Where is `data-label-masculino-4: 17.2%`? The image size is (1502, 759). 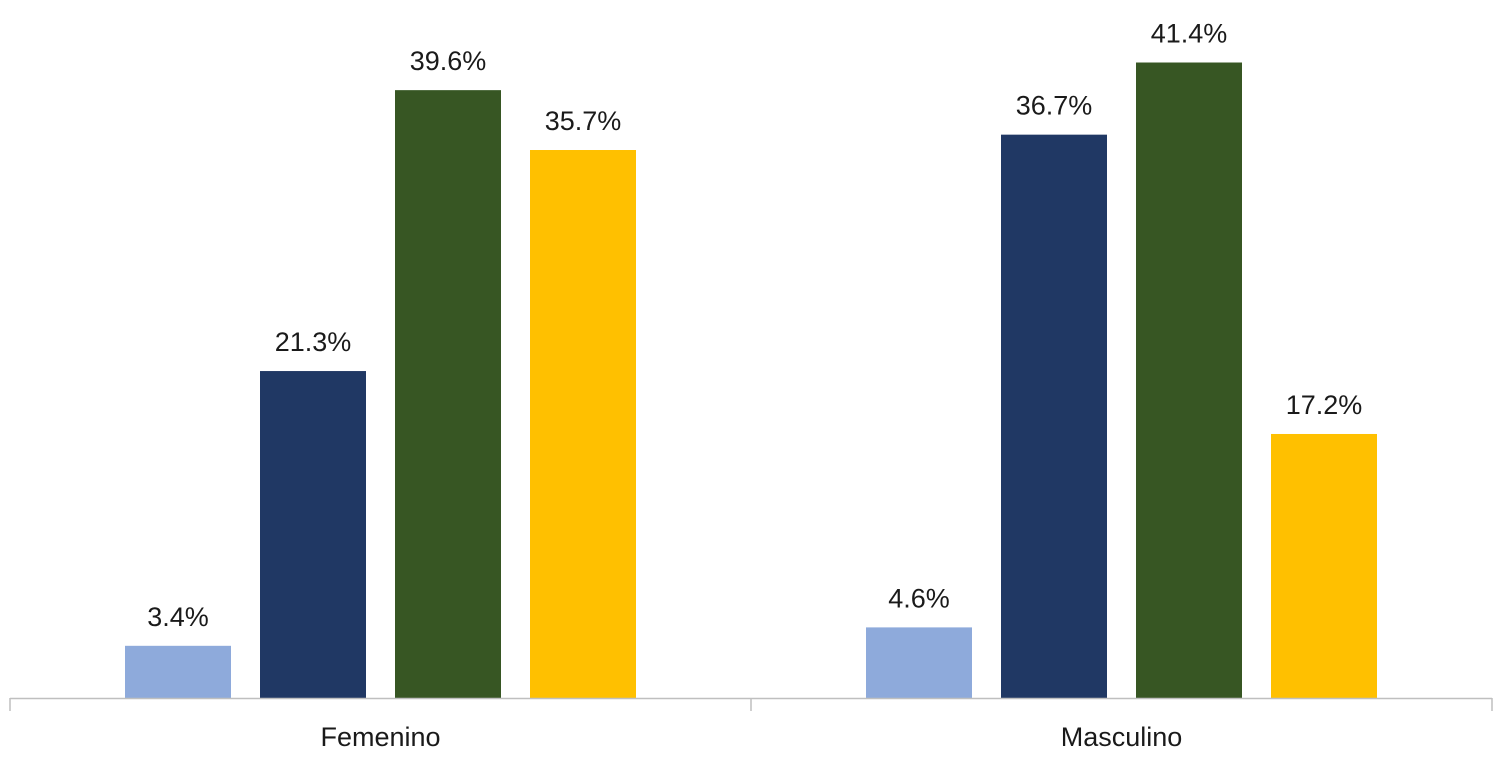 data-label-masculino-4: 17.2% is located at coordinates (1324, 405).